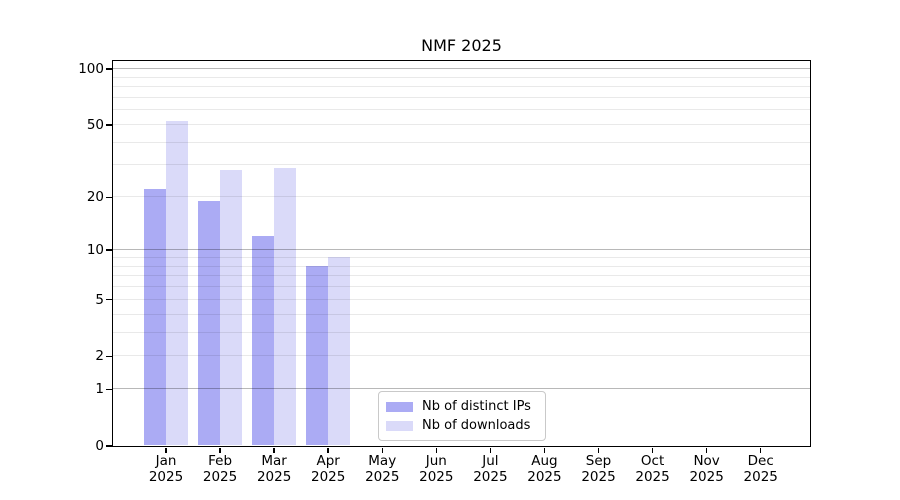 The image size is (900, 500). I want to click on bar-distinct-ips-Jan 2025, so click(154, 317).